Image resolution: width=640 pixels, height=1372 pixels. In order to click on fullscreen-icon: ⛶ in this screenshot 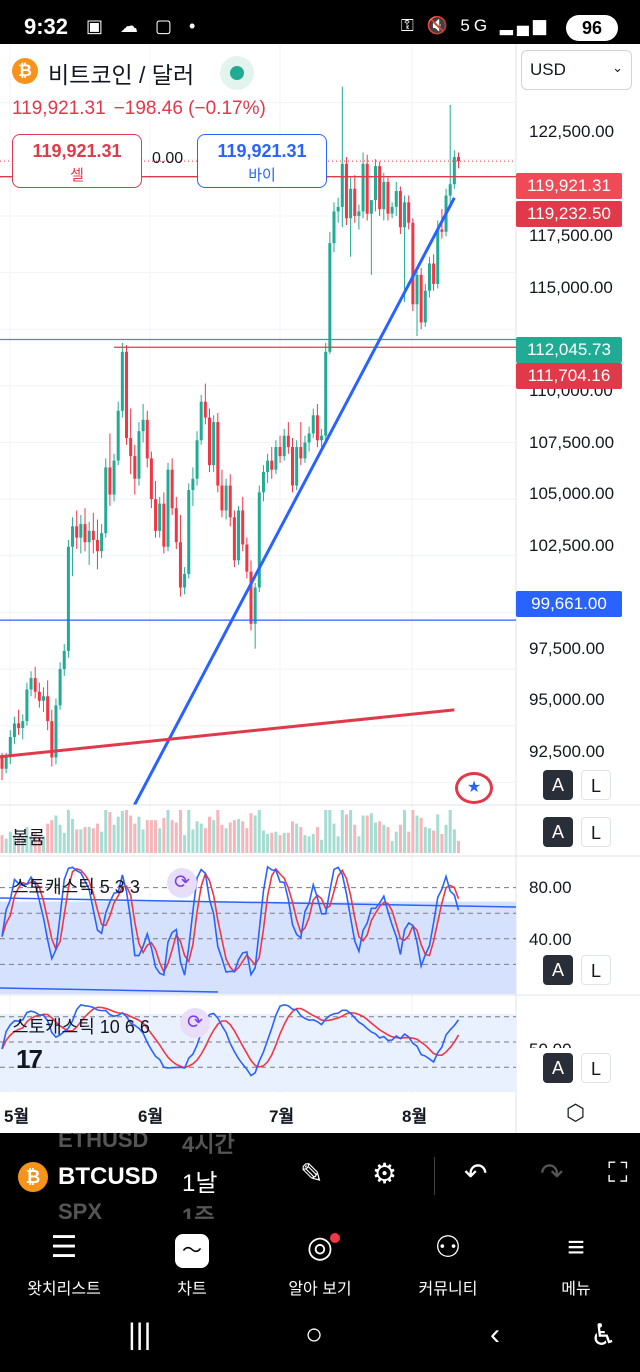, I will do `click(618, 1172)`.